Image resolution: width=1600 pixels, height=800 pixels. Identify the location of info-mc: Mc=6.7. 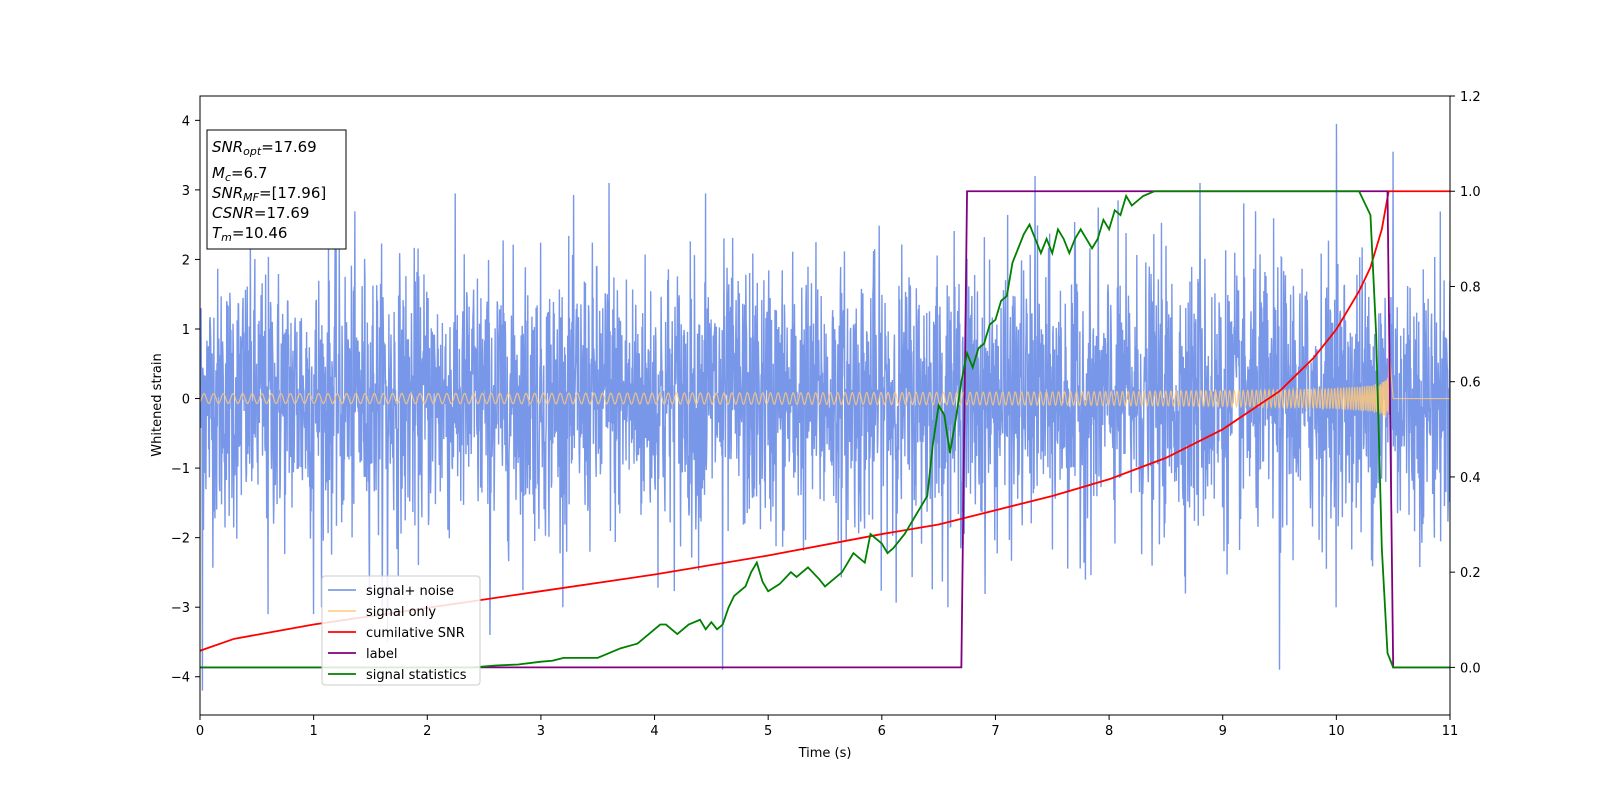
(239, 174).